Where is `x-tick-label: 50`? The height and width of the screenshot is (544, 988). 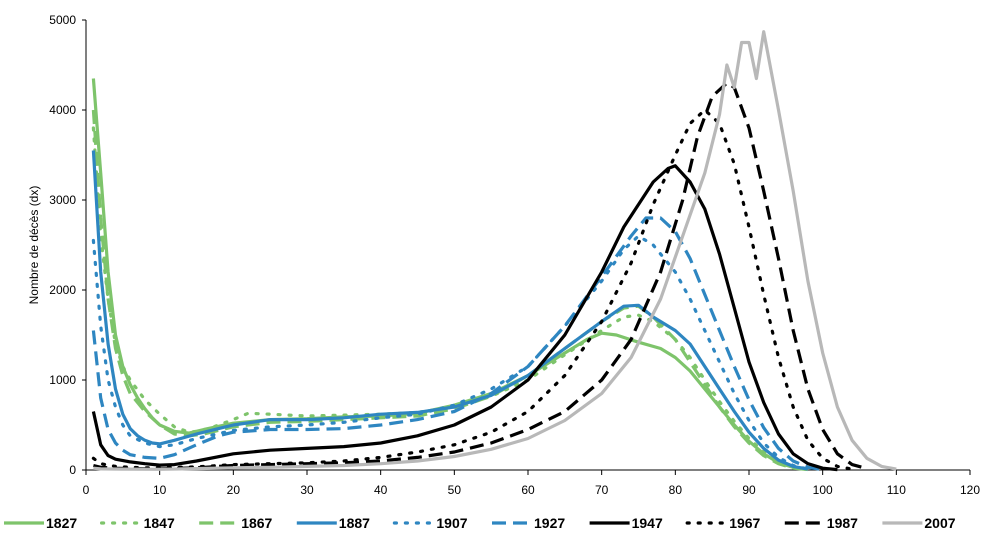 x-tick-label: 50 is located at coordinates (455, 490).